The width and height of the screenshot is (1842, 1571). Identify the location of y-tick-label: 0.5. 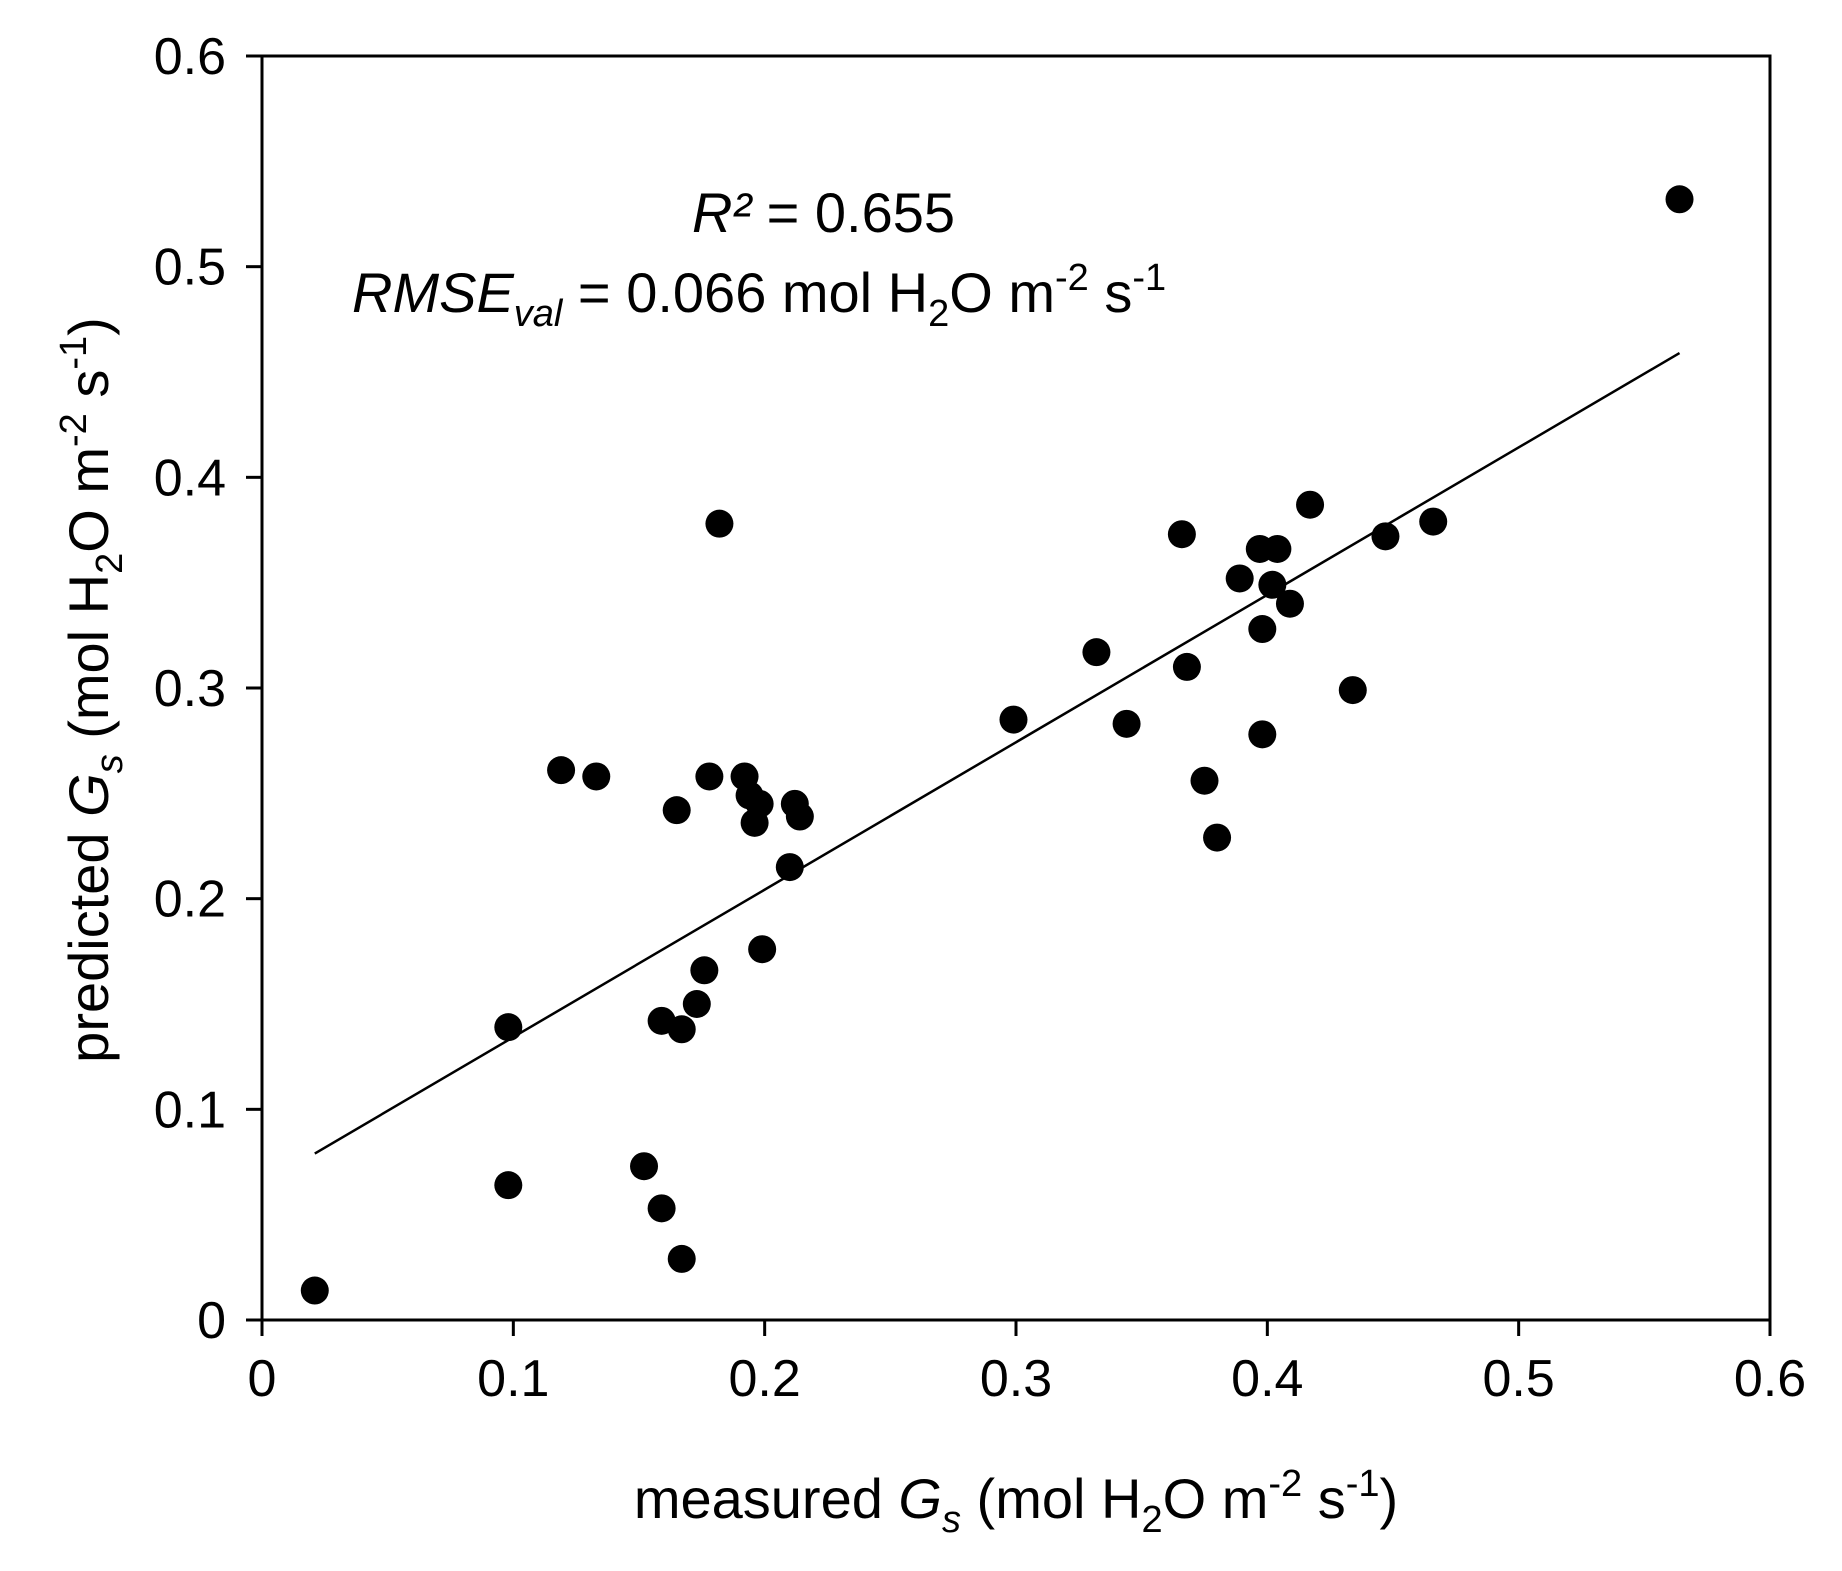
(190, 268).